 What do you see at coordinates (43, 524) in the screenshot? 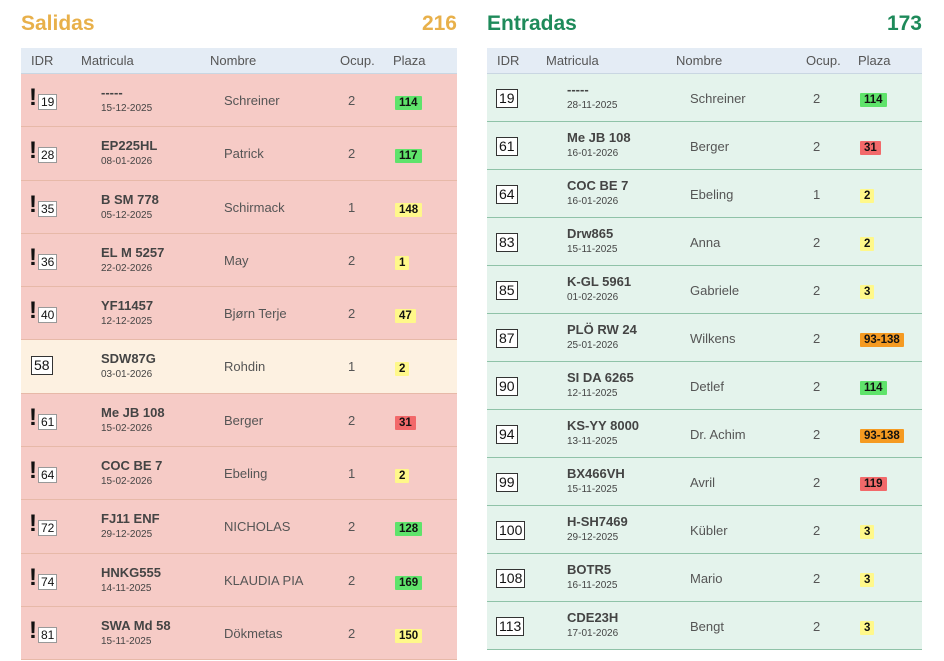
I see `idr-cell: ! 72` at bounding box center [43, 524].